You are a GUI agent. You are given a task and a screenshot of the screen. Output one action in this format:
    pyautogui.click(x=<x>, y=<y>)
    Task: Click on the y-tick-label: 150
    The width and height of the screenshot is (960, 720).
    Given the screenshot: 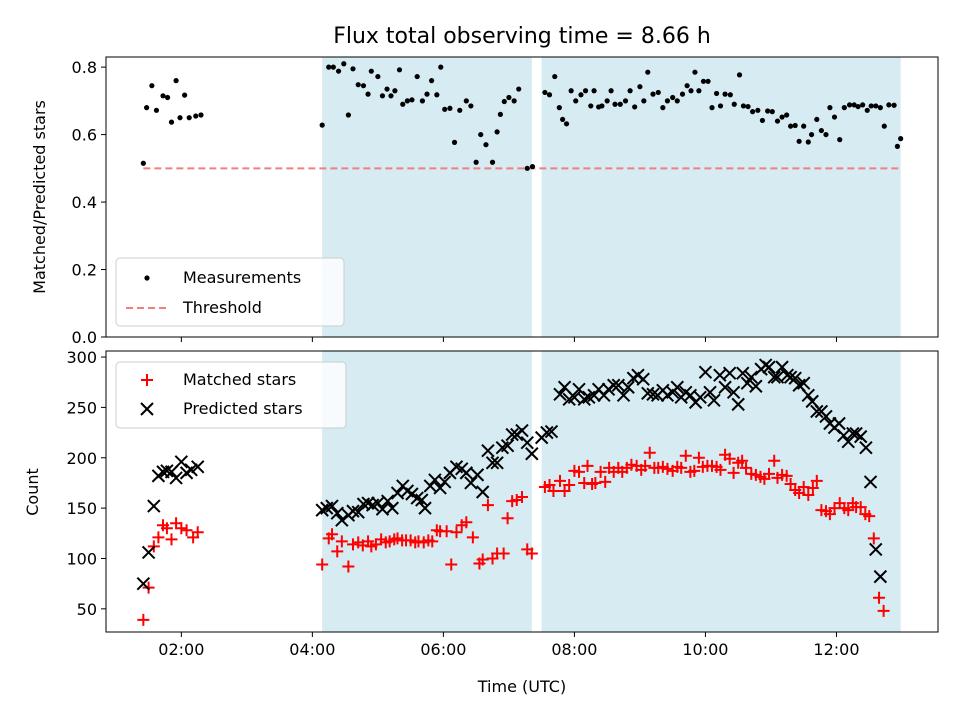 What is the action you would take?
    pyautogui.click(x=81, y=508)
    